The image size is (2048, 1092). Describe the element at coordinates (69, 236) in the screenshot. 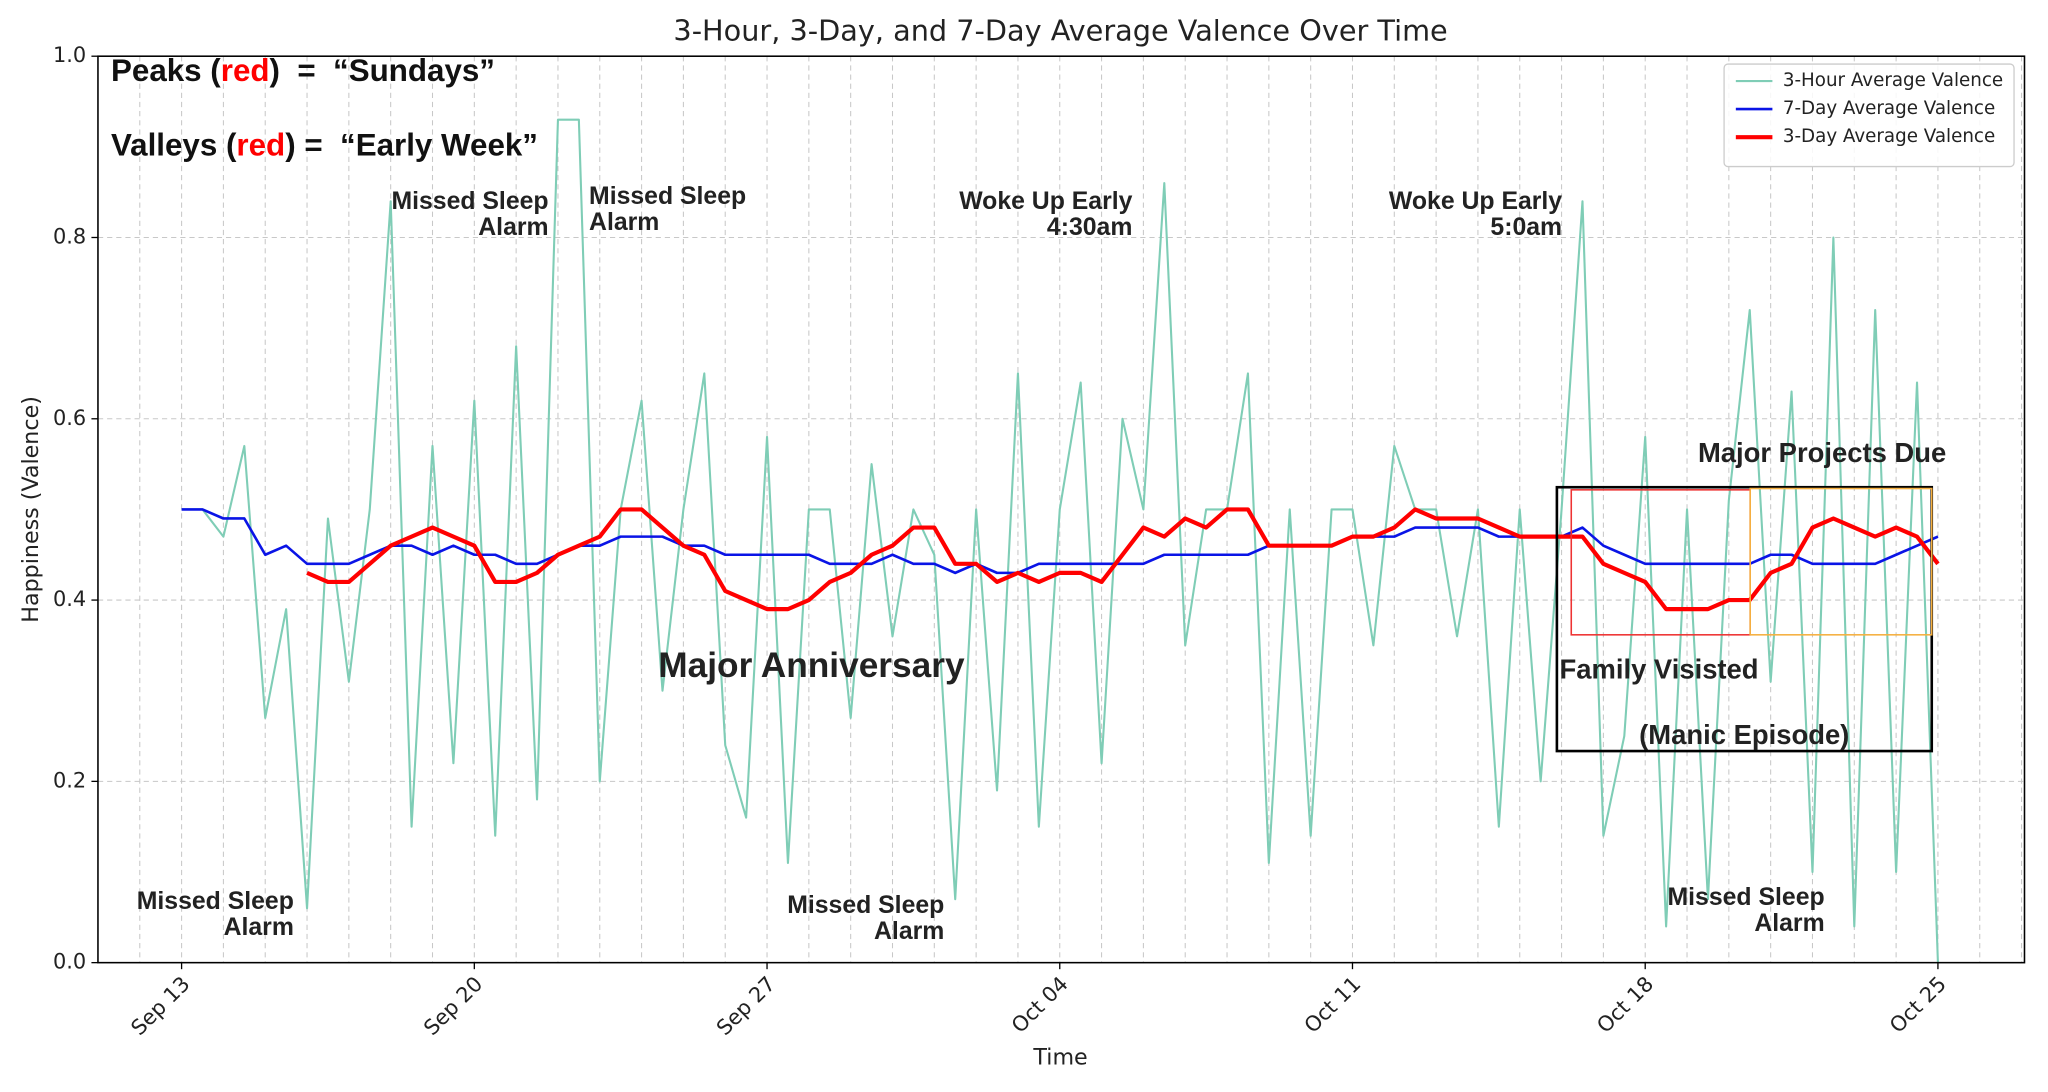

I see `y-tick-label: 0.8` at that location.